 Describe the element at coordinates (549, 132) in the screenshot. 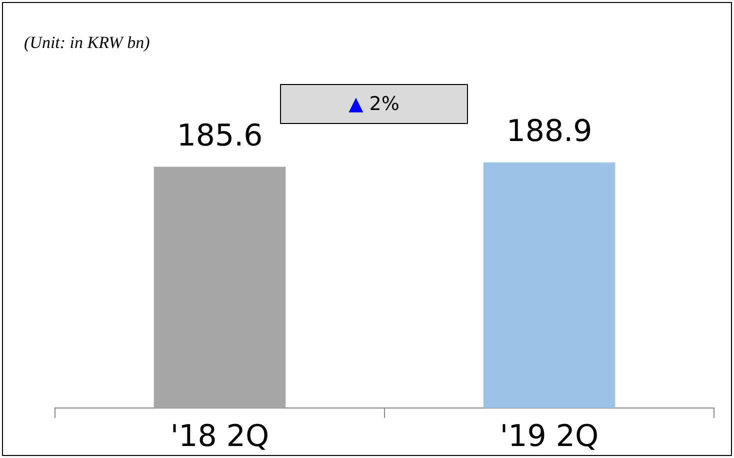

I see `data-label: 188.9` at that location.